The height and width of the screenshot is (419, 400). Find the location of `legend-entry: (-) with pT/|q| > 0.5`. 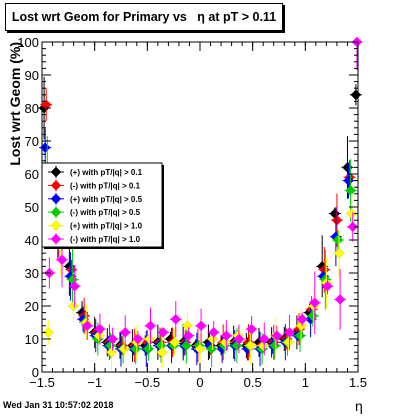

legend-entry: (-) with pT/|q| > 0.5 is located at coordinates (94, 212).